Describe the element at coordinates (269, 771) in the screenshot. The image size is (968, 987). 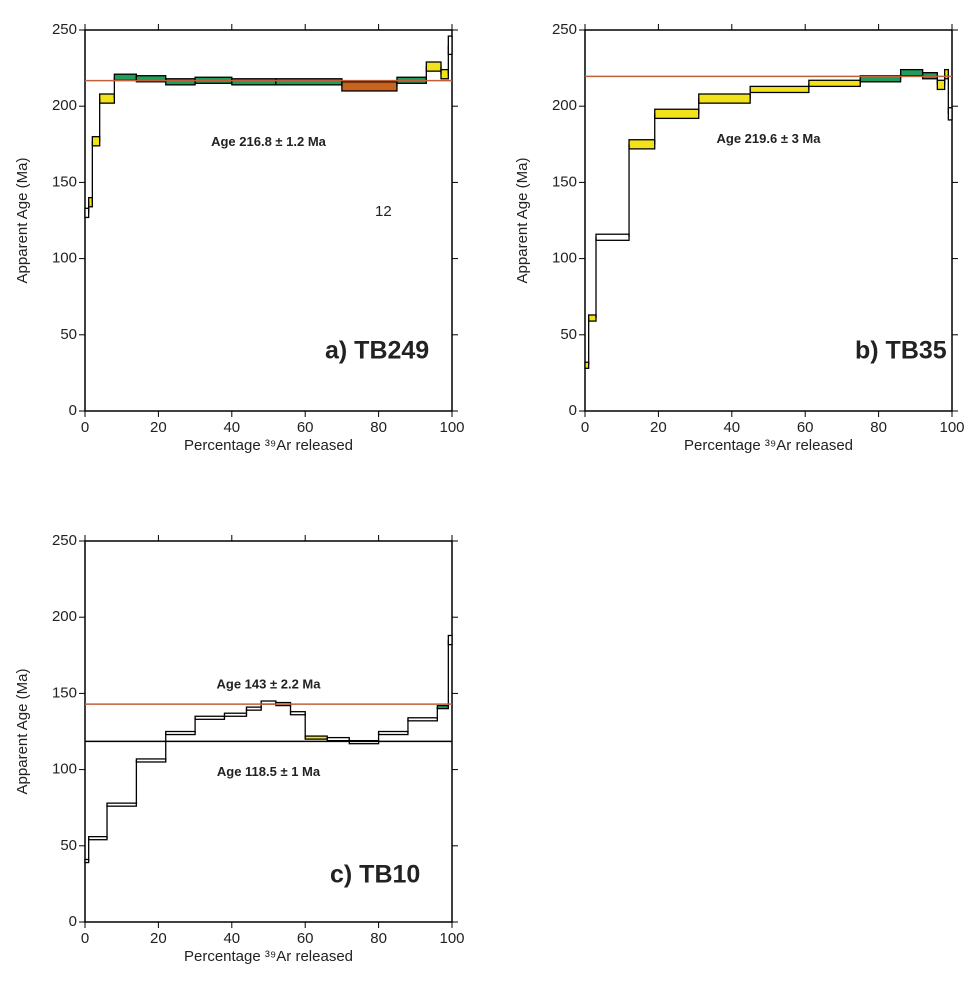
I see `plateau-label: Age 118.5 ± 1 Ma` at that location.